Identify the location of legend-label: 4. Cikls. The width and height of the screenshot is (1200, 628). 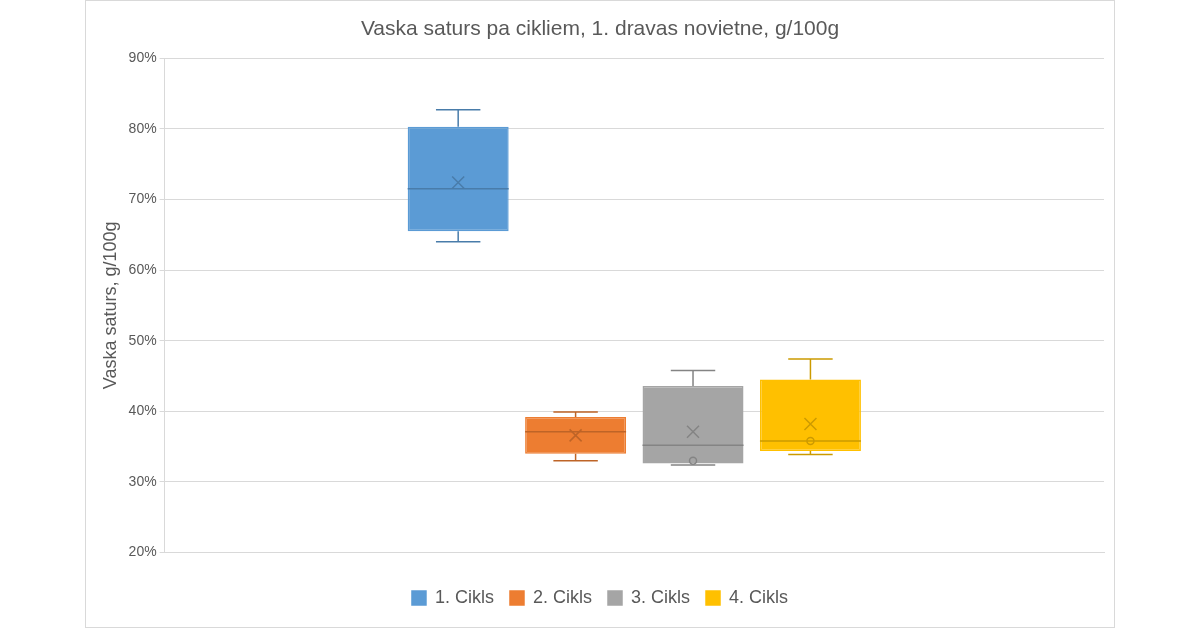
(759, 596).